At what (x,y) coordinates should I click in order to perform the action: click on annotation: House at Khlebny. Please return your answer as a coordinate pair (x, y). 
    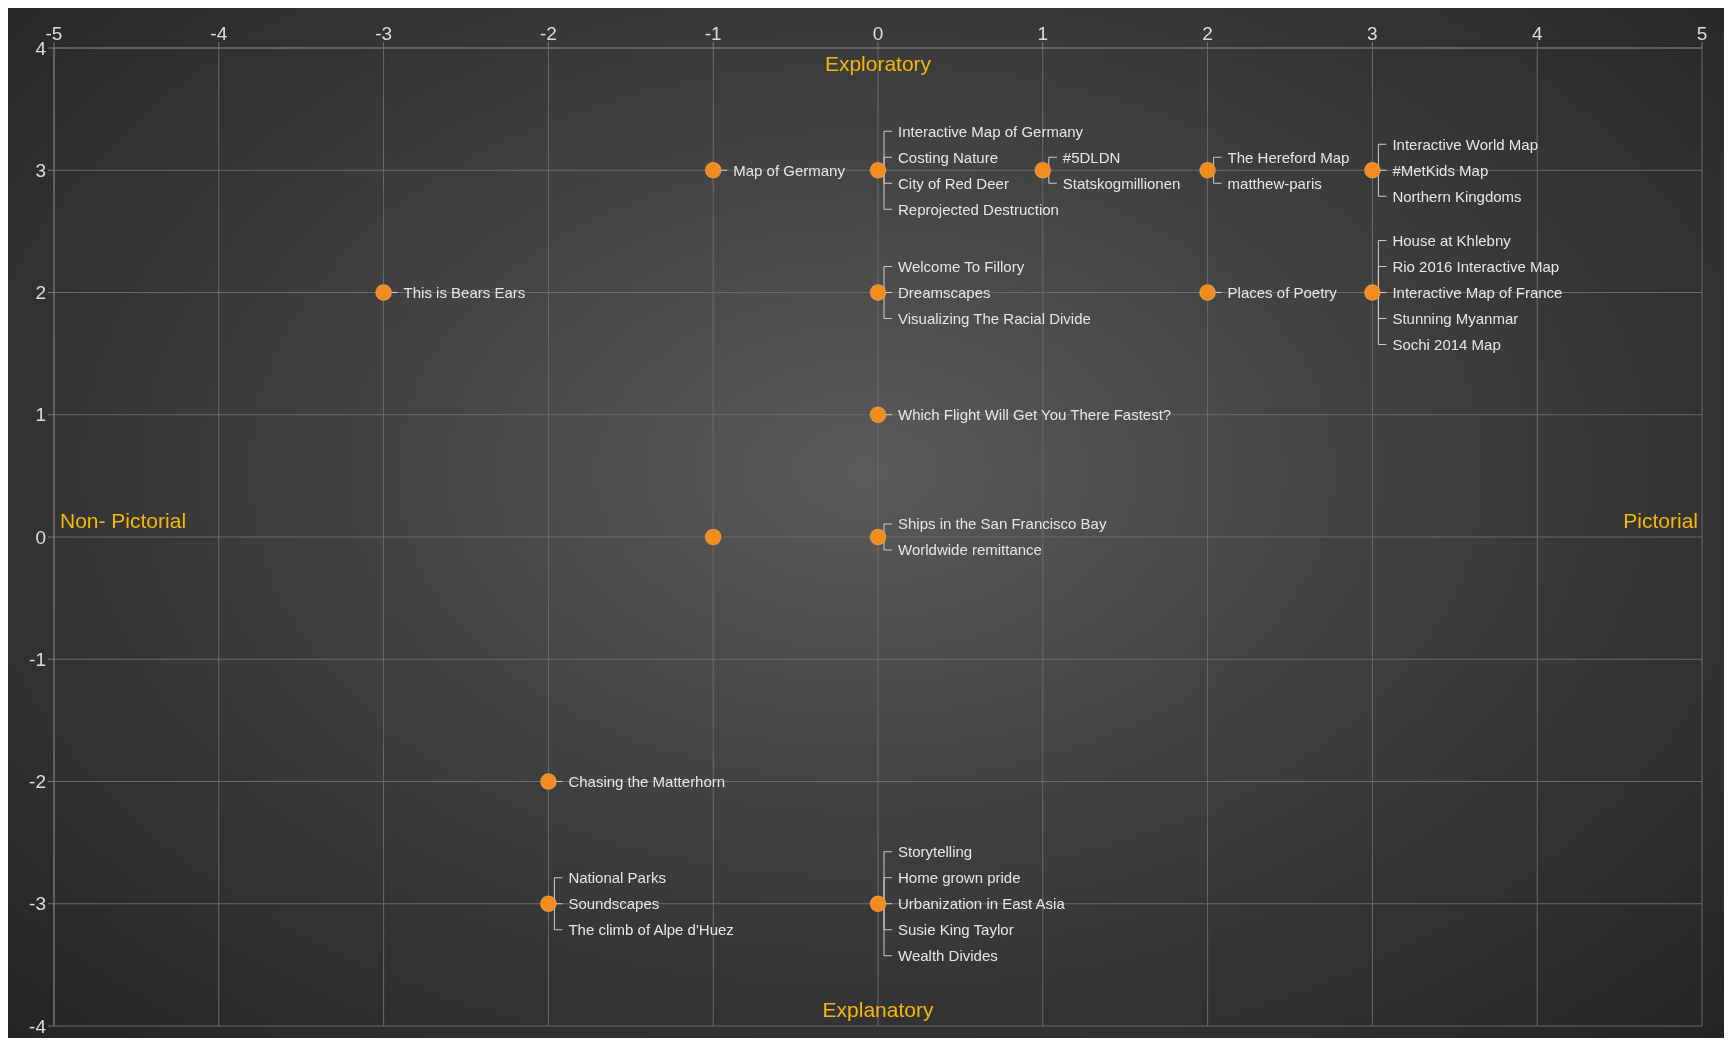
    Looking at the image, I should click on (1452, 240).